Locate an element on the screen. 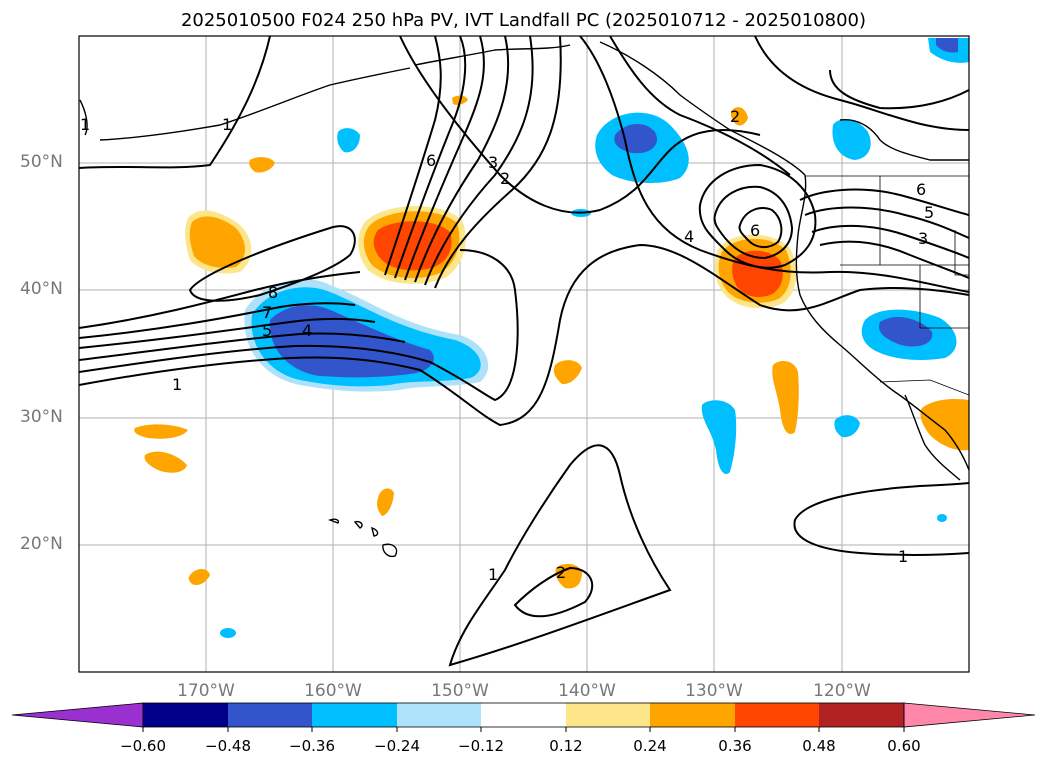 The height and width of the screenshot is (765, 1047). colorbar-tick-label: 0.48 is located at coordinates (819, 746).